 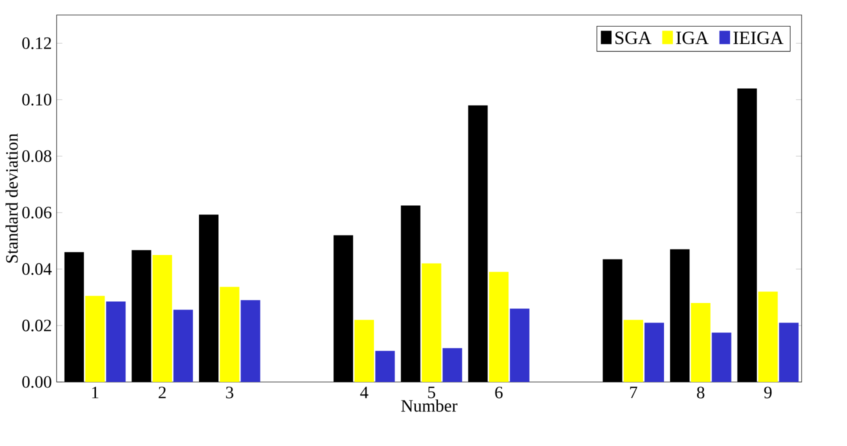 I want to click on x-axis-title: Number, so click(x=429, y=406).